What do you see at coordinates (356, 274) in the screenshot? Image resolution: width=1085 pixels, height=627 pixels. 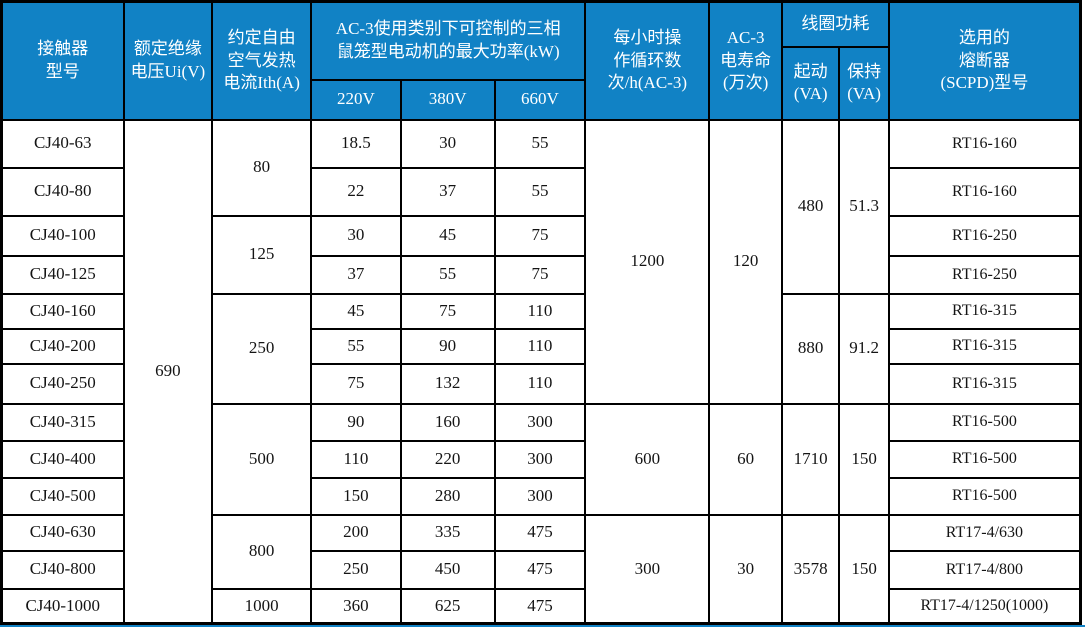 I see `cell-p220: 37` at bounding box center [356, 274].